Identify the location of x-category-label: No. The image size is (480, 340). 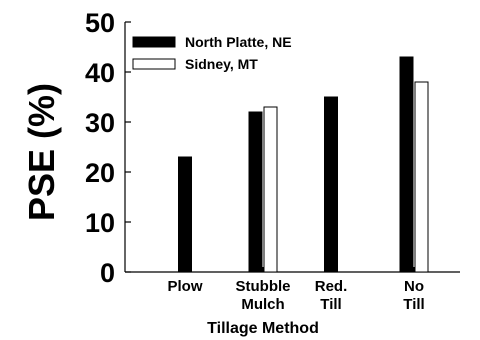
(414, 286).